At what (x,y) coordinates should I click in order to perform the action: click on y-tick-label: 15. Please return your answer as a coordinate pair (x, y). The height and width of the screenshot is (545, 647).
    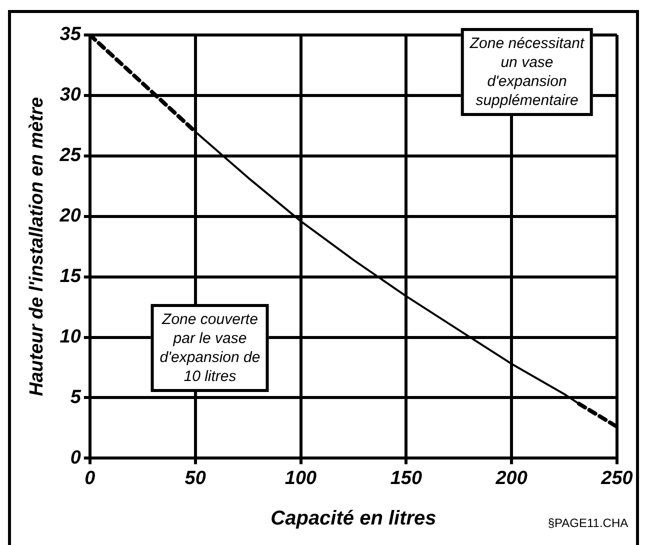
    Looking at the image, I should click on (71, 277).